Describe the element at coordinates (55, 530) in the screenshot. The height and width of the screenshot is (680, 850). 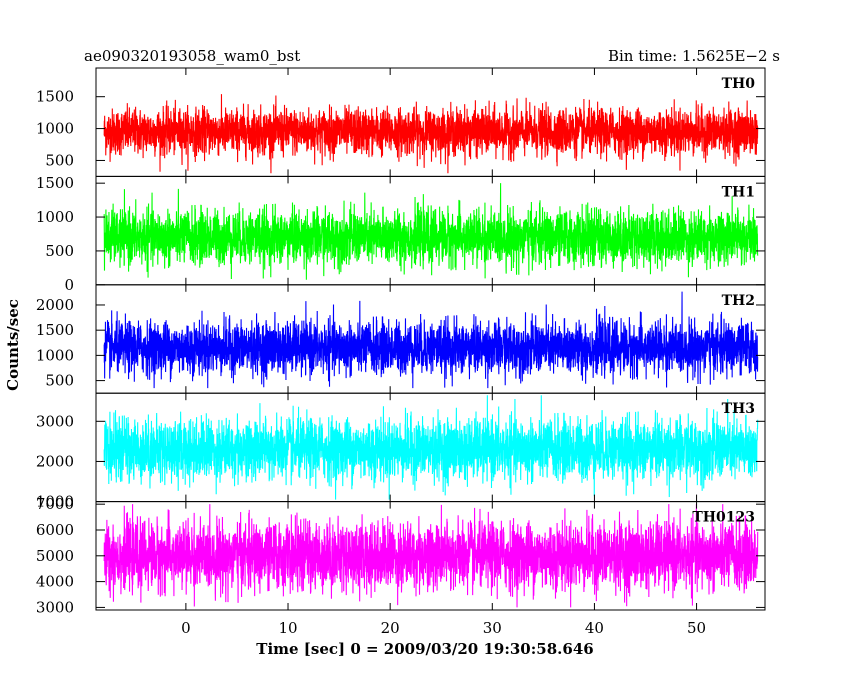
I see `y-tick-label: 6000` at that location.